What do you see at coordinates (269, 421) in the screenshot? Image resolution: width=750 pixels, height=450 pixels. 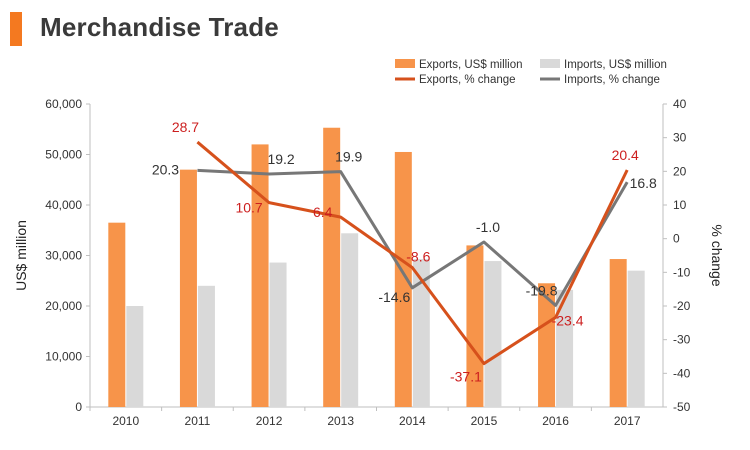 I see `x-tick-label: 2012` at bounding box center [269, 421].